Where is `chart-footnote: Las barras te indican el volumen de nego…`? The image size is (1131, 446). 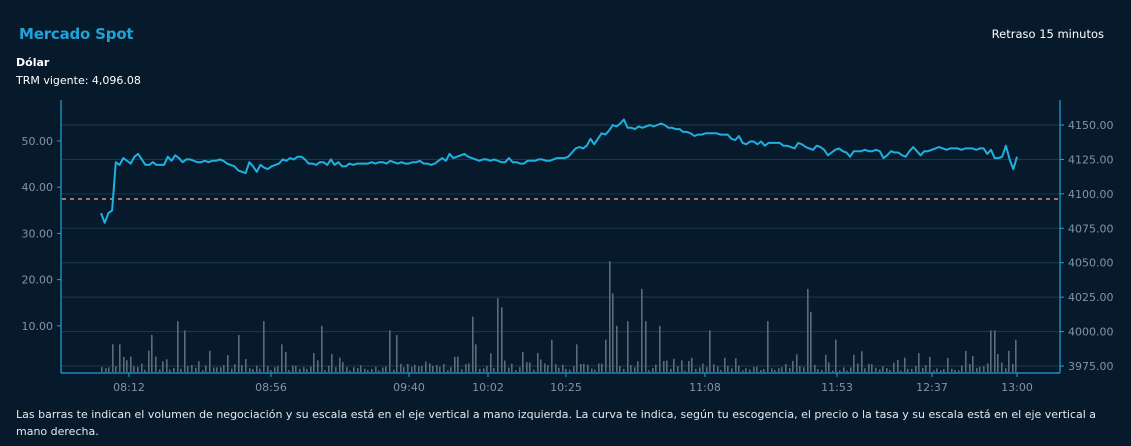
chart-footnote: Las barras te indican el volumen de nego… is located at coordinates (556, 423).